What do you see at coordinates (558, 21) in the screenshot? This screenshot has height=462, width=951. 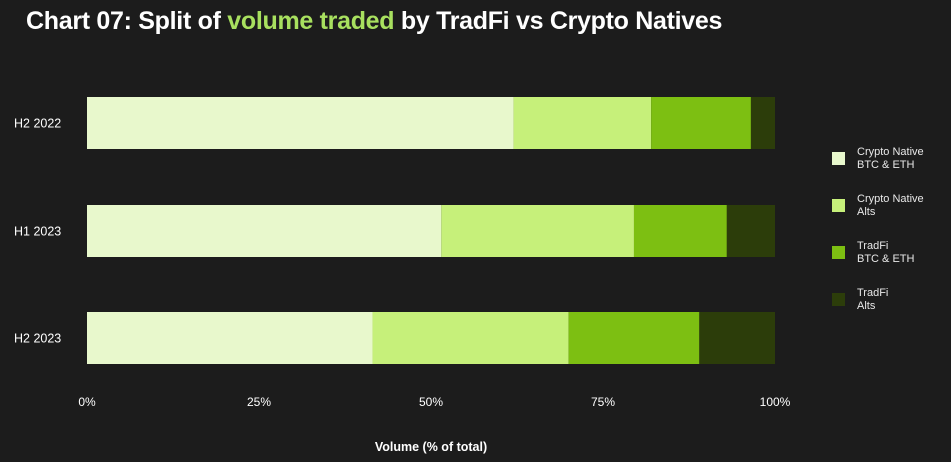 I see `chart-title-suffix: by TradFi vs Crypto Natives` at bounding box center [558, 21].